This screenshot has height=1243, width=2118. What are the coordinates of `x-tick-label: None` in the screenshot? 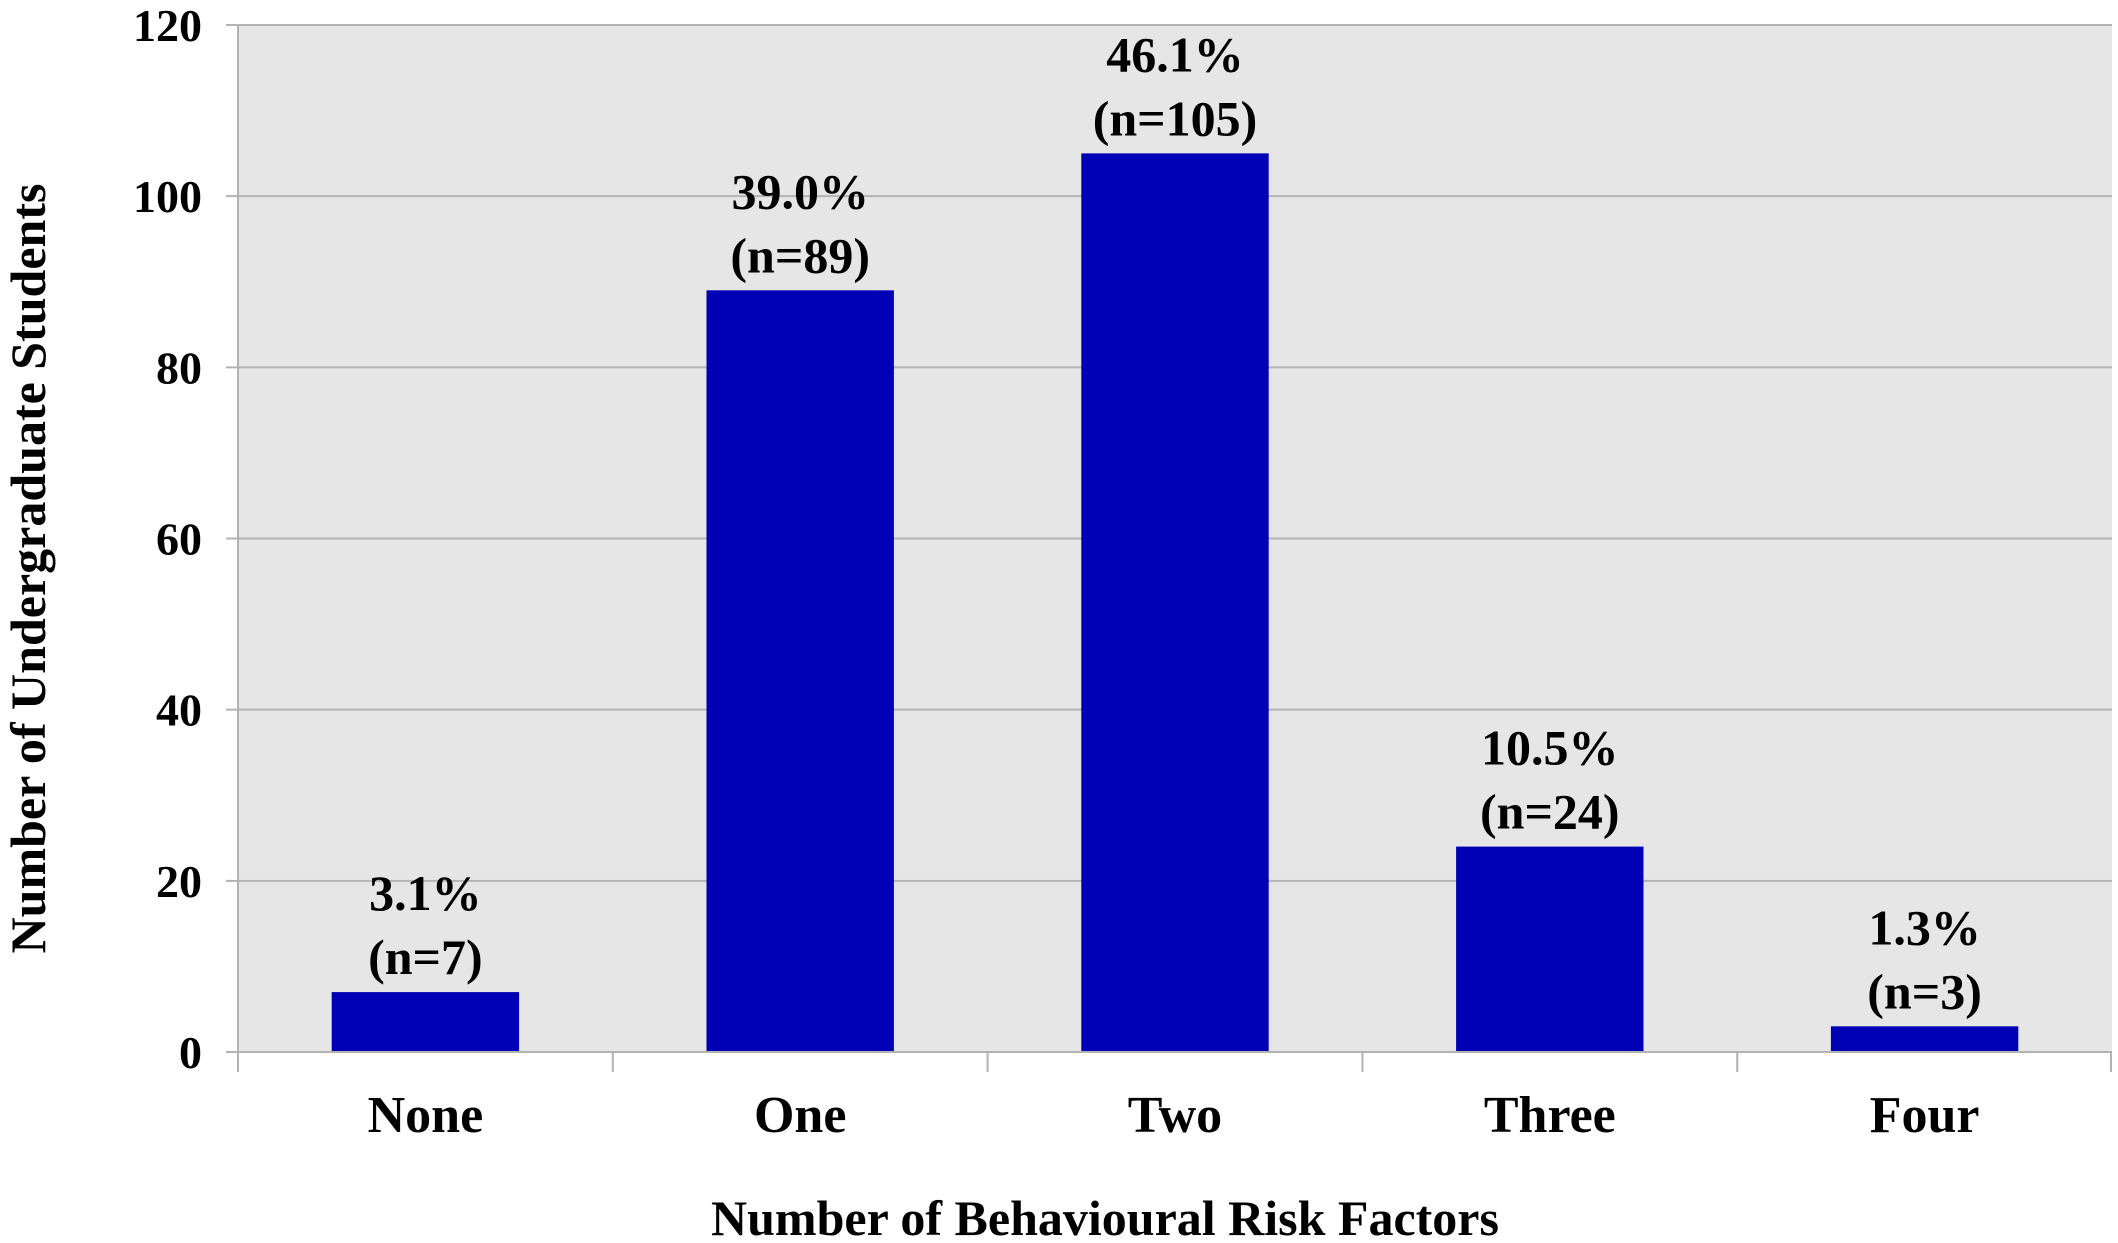 It's located at (426, 1115).